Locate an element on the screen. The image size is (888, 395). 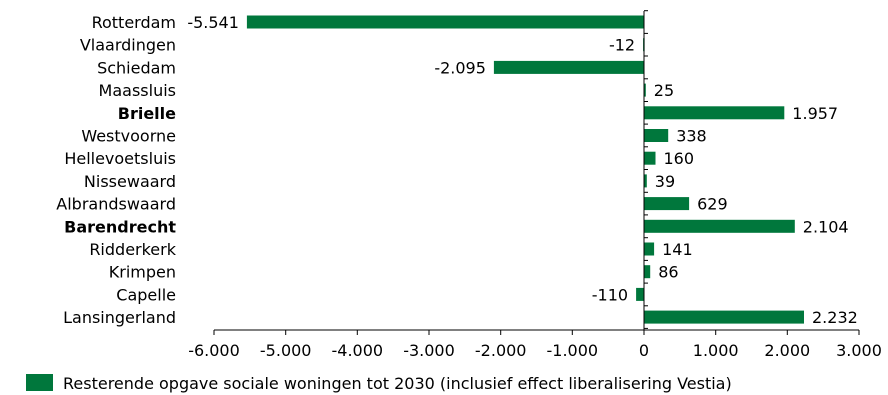
bar-westvoorne is located at coordinates (656, 135).